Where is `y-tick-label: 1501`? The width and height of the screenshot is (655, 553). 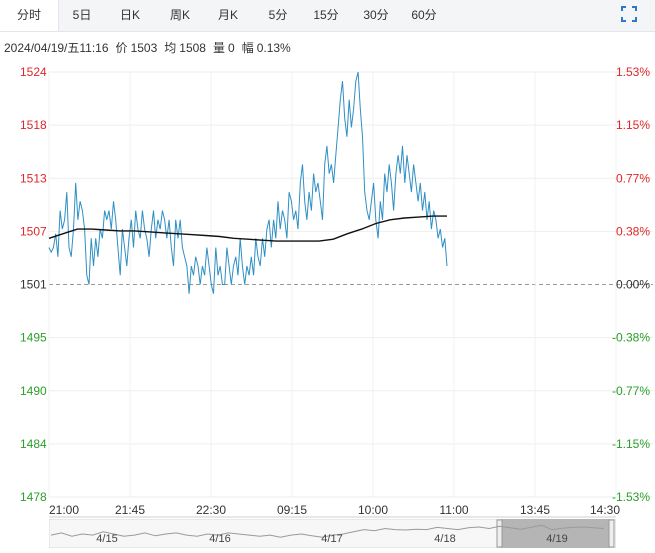 y-tick-label: 1501 is located at coordinates (33, 285).